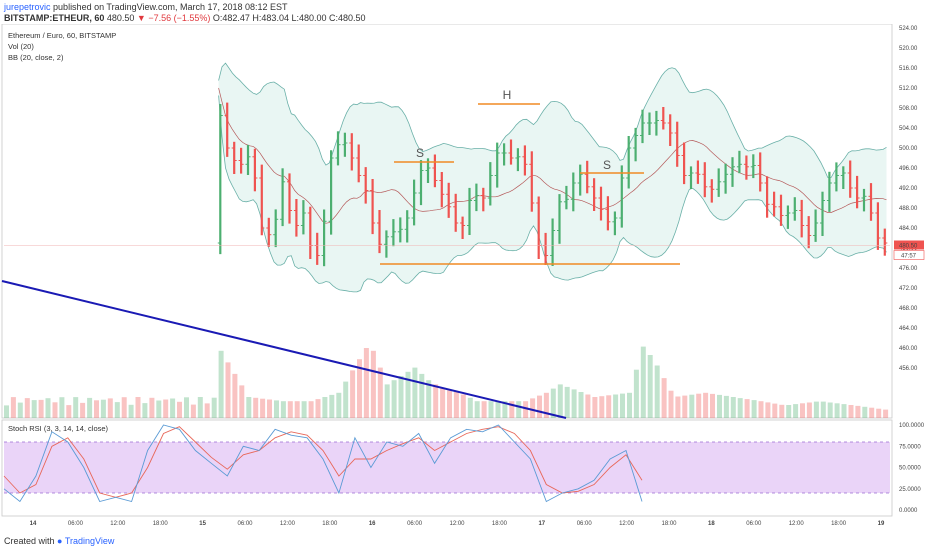 The height and width of the screenshot is (550, 932). I want to click on price-axis-label: 524.00, so click(908, 29).